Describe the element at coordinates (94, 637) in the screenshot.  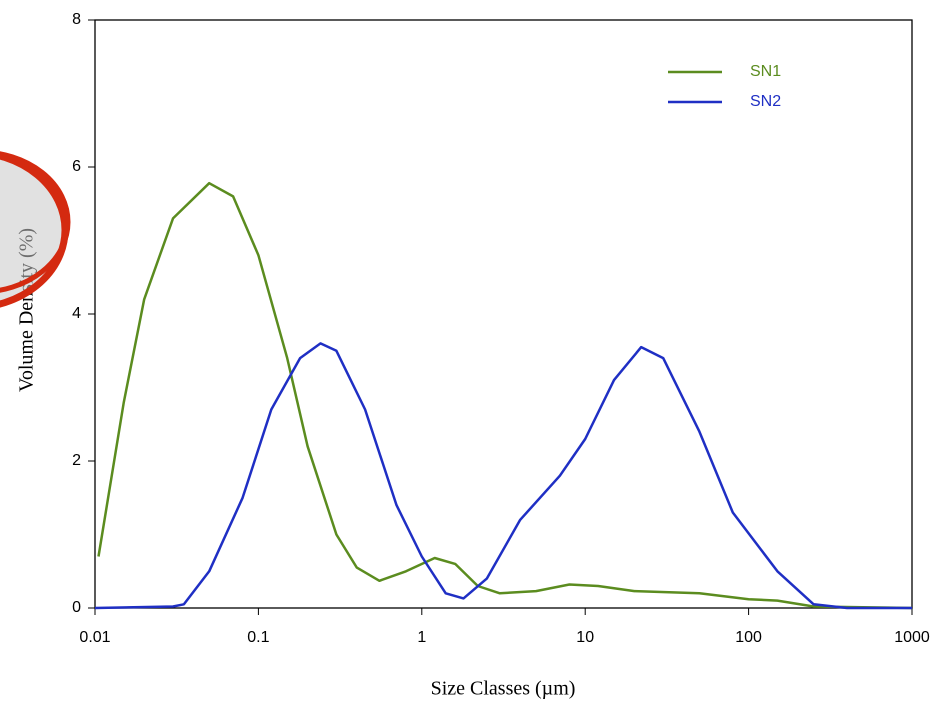
I see `x-tick-label: 0.01` at that location.